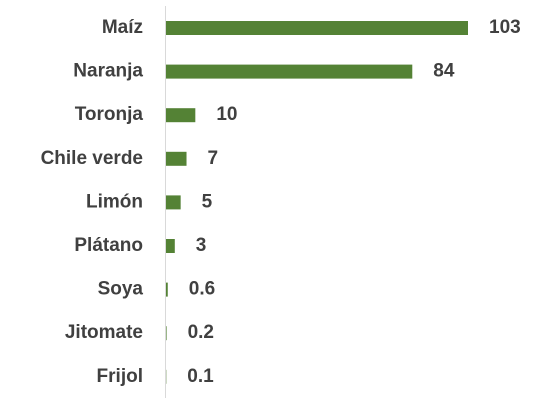 This screenshot has width=542, height=404. I want to click on y-tick-label: Plátano, so click(108, 245).